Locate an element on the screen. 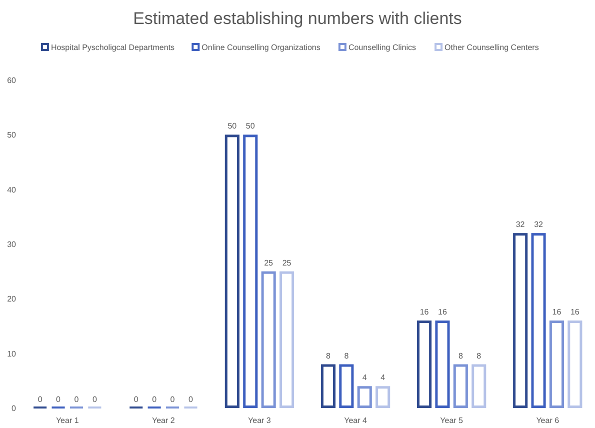 This screenshot has height=428, width=595. y-tick-label: 0 is located at coordinates (14, 408).